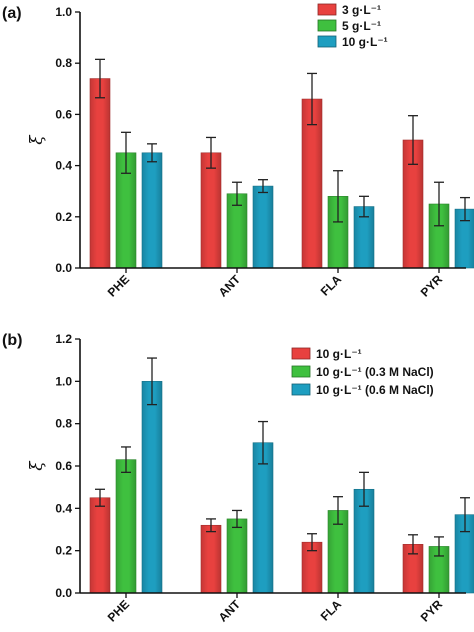 The height and width of the screenshot is (632, 474). I want to click on legend-label: 10 g·L⁻¹ (0.6 M NaCl), so click(375, 390).